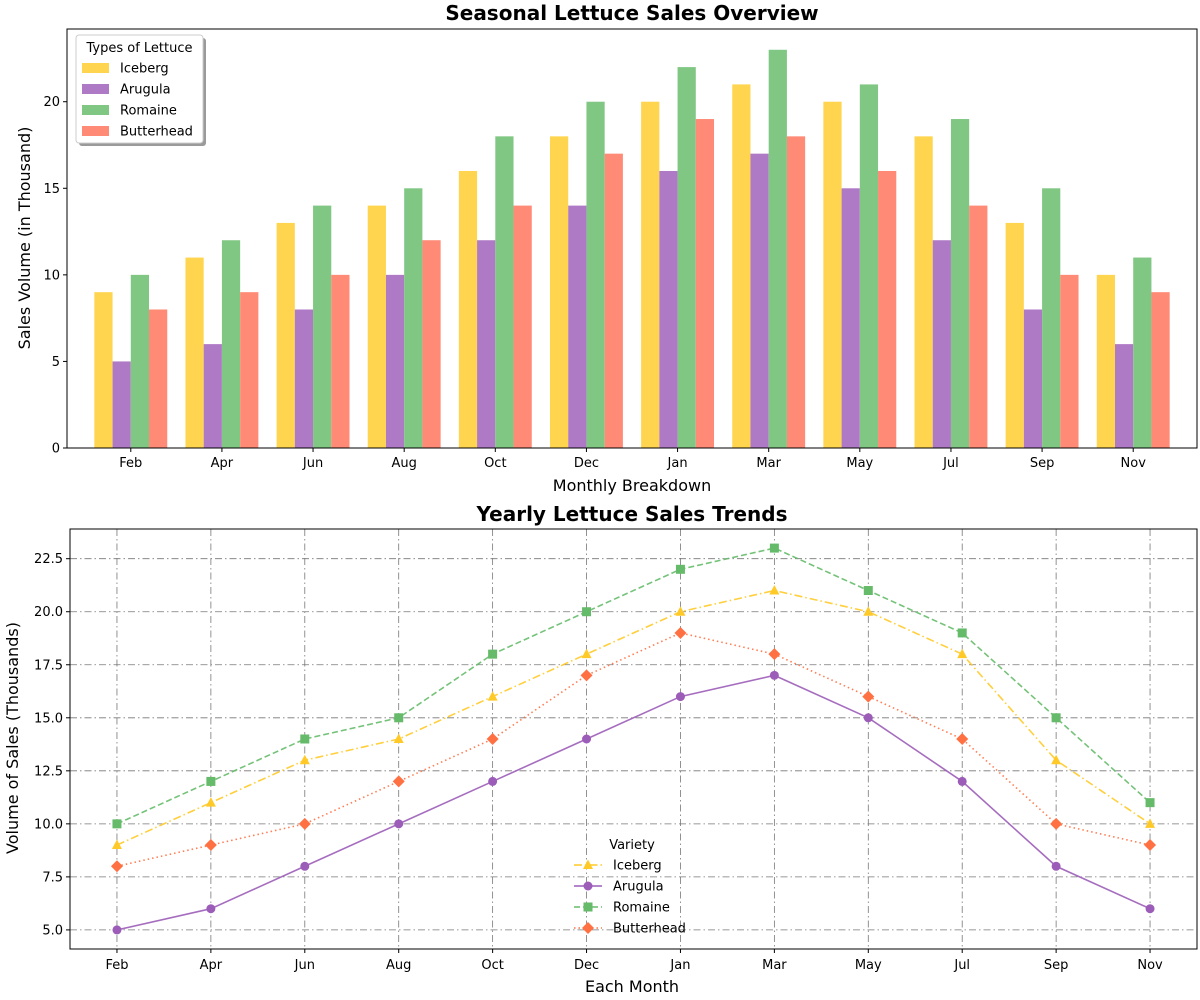 The image size is (1200, 1000). What do you see at coordinates (144, 69) in the screenshot?
I see `legend-label: Iceberg` at bounding box center [144, 69].